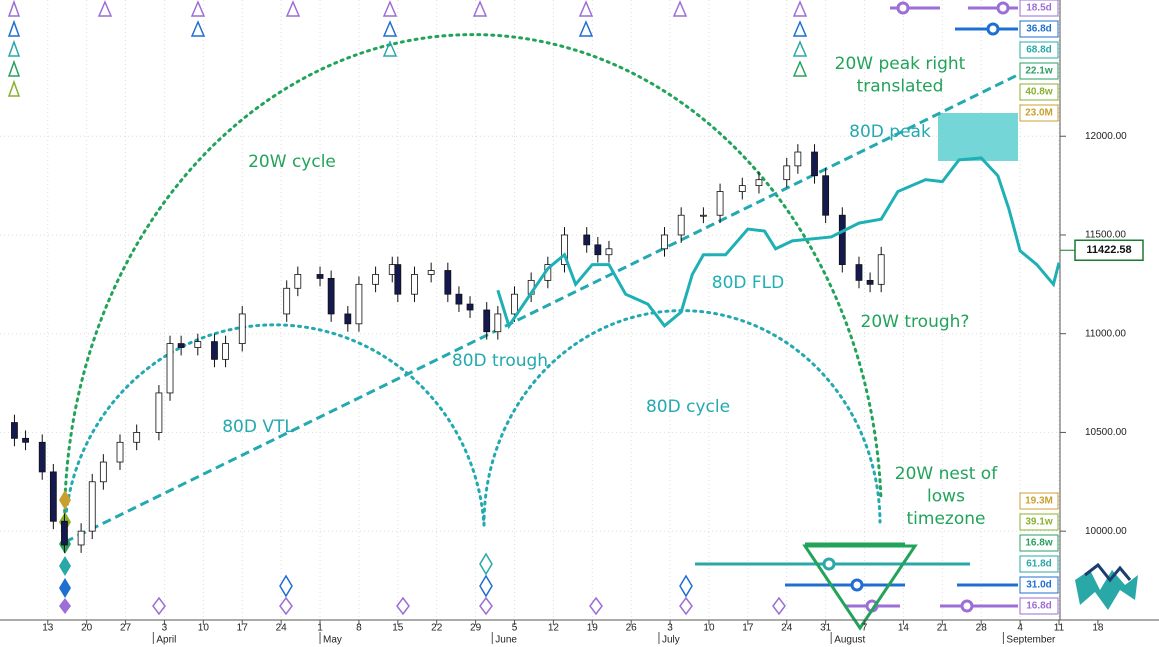 The height and width of the screenshot is (647, 1159). Describe the element at coordinates (274, 425) in the screenshot. I see `80d-cycle-arc` at that location.